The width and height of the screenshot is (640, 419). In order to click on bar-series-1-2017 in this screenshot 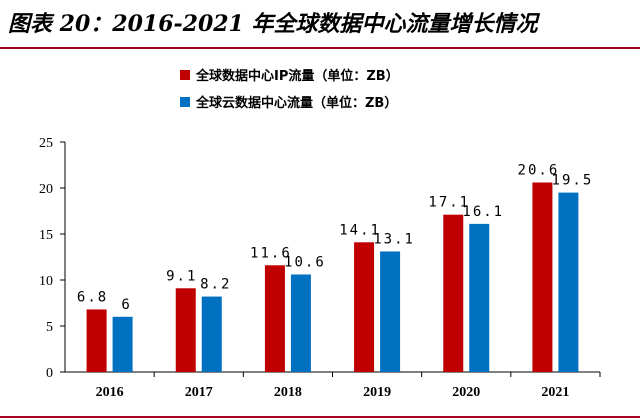, I will do `click(185, 330)`.